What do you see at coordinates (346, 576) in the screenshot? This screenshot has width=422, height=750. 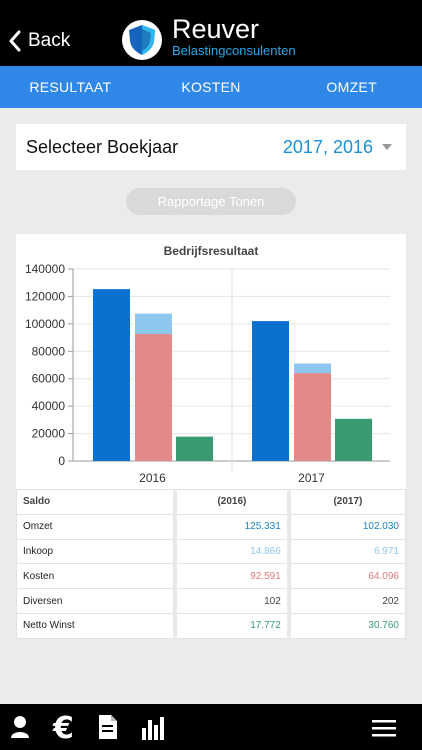 I see `value-2017: 64.096` at bounding box center [346, 576].